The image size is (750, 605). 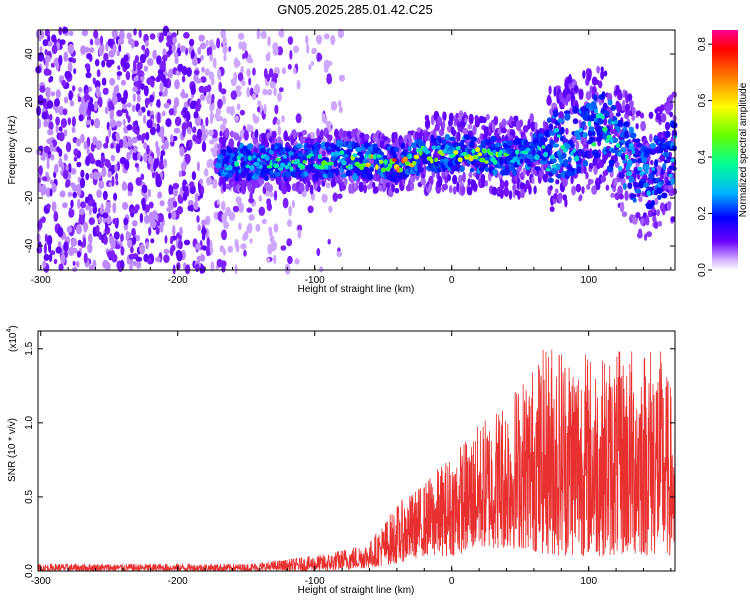 What do you see at coordinates (356, 289) in the screenshot?
I see `spectrogram-x-label: Height of straight line (km)` at bounding box center [356, 289].